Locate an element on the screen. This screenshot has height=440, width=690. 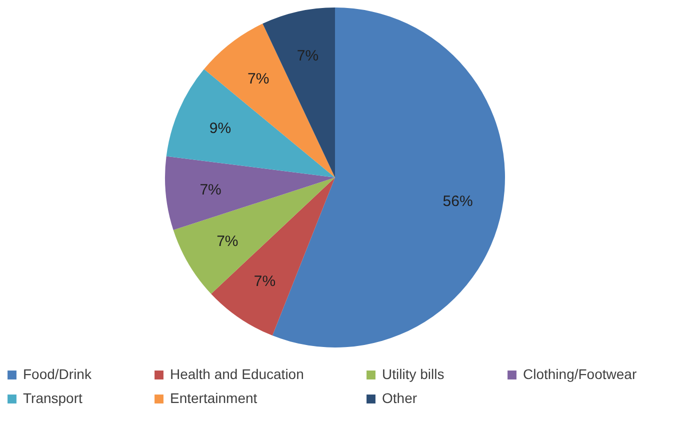
legend-label: Entertainment is located at coordinates (214, 398).